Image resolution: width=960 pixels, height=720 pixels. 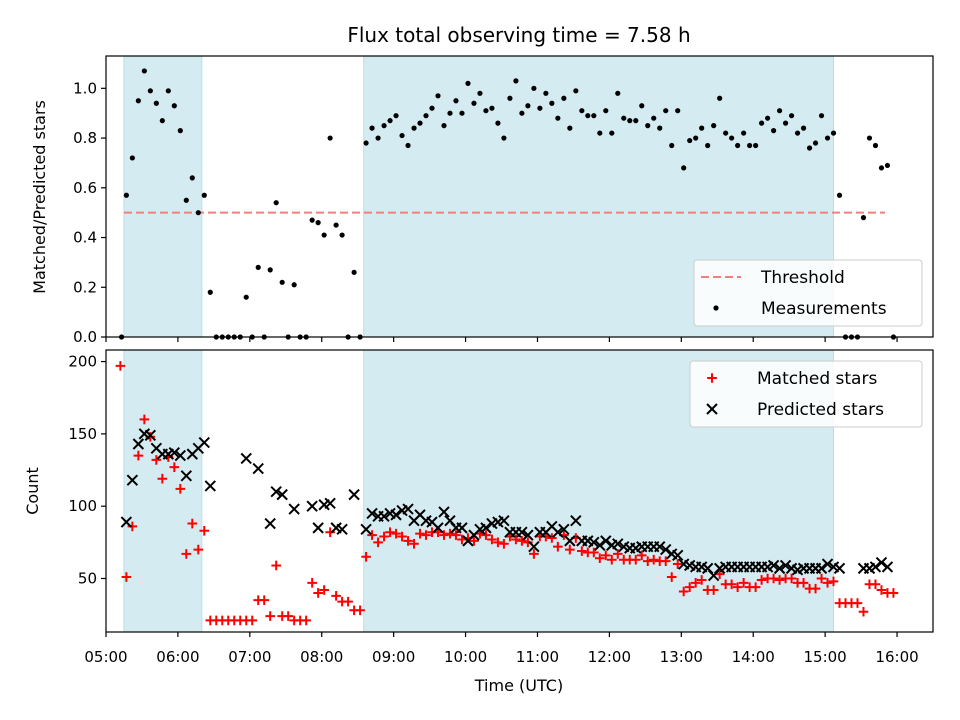 What do you see at coordinates (393, 657) in the screenshot?
I see `bottom-x-tick-label: 09:00` at bounding box center [393, 657].